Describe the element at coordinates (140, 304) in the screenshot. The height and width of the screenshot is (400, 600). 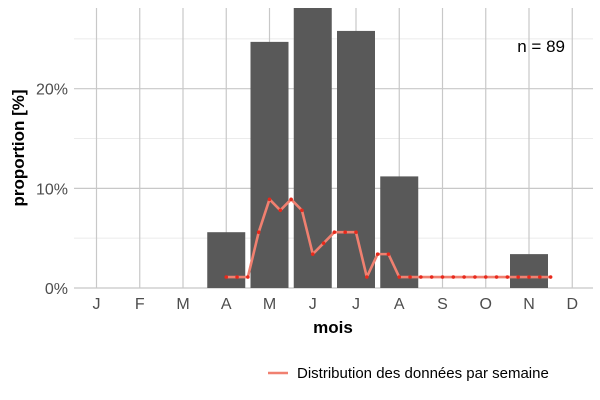
I see `x-tick-label-F: F` at that location.